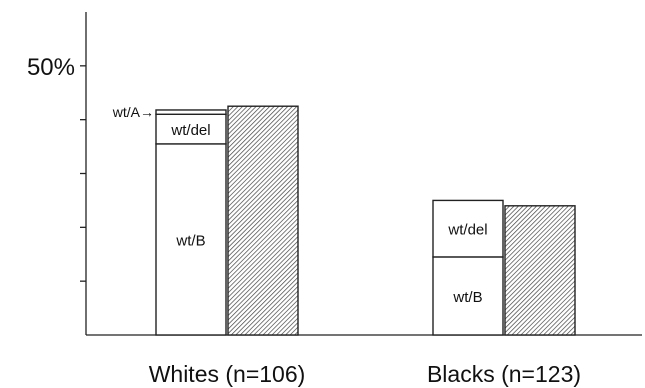 The image size is (645, 388). What do you see at coordinates (227, 374) in the screenshot?
I see `category-label: Whites (n=106)` at bounding box center [227, 374].